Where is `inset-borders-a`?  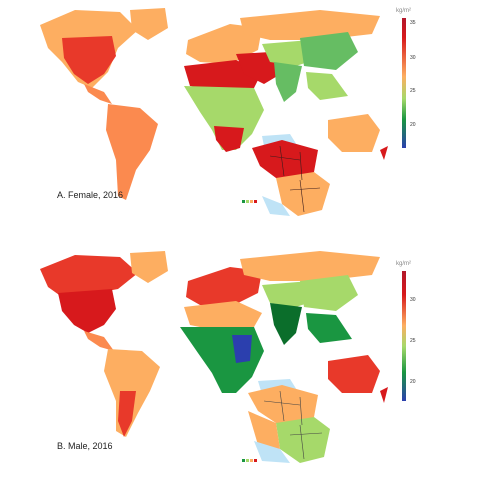
inset-borders-a is located at coordinates (295, 179).